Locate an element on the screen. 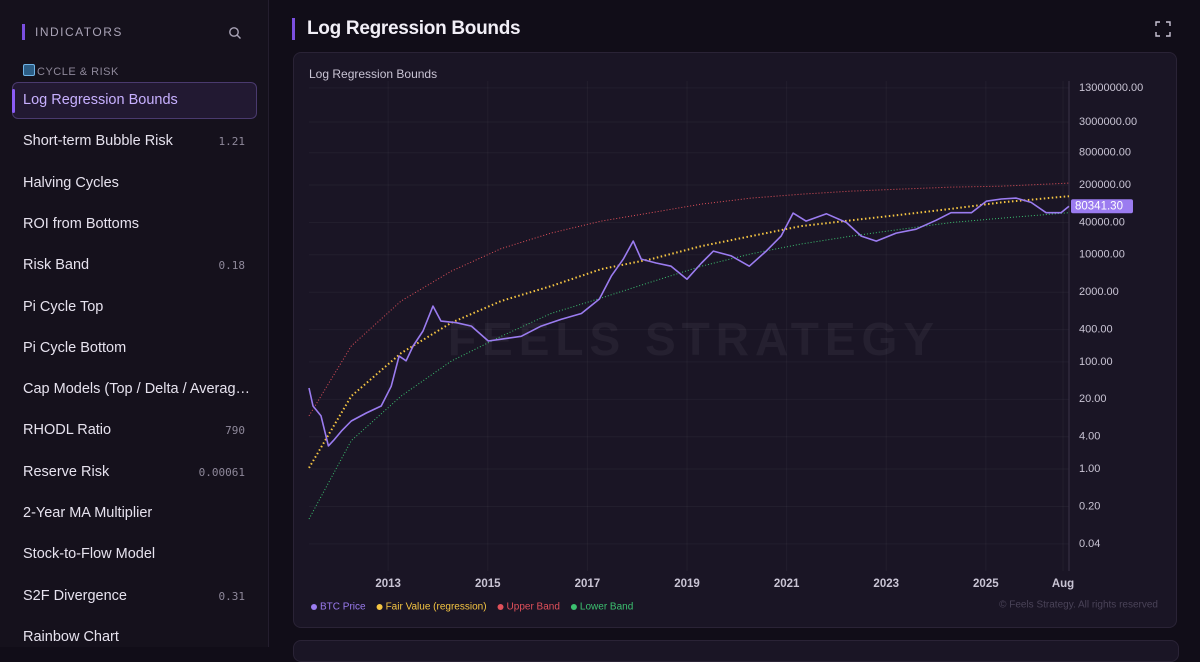  indicator-item: Stock-to-Flow Model is located at coordinates (134, 554).